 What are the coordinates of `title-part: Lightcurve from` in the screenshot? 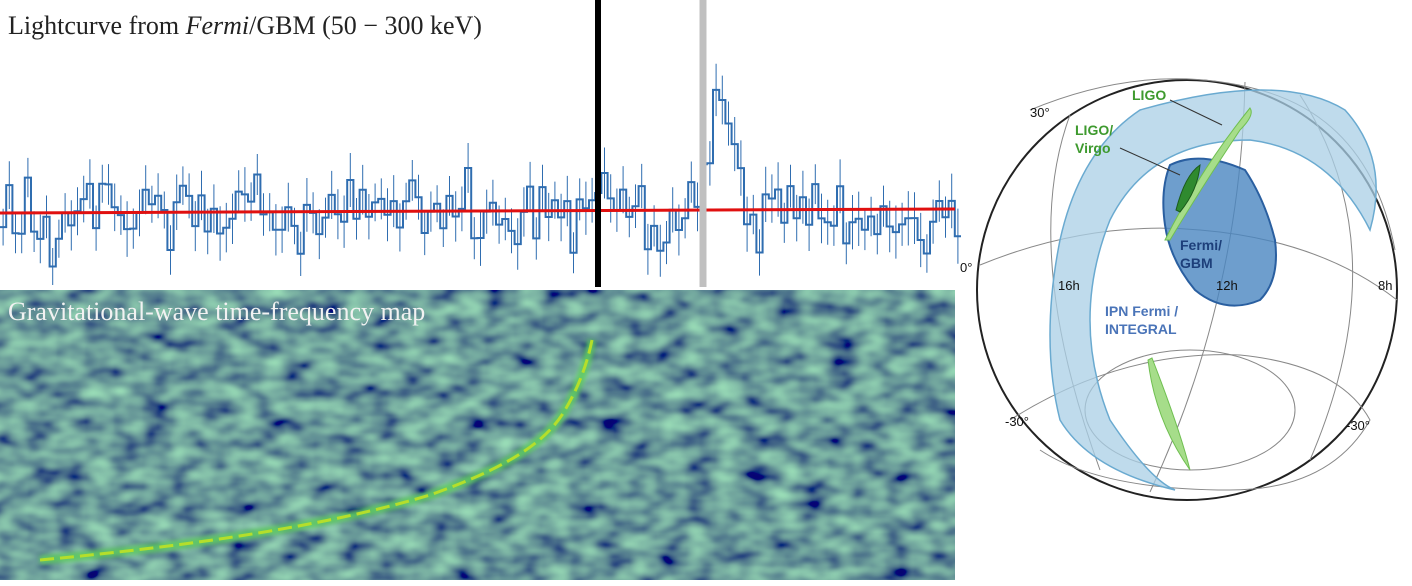 It's located at (97, 25).